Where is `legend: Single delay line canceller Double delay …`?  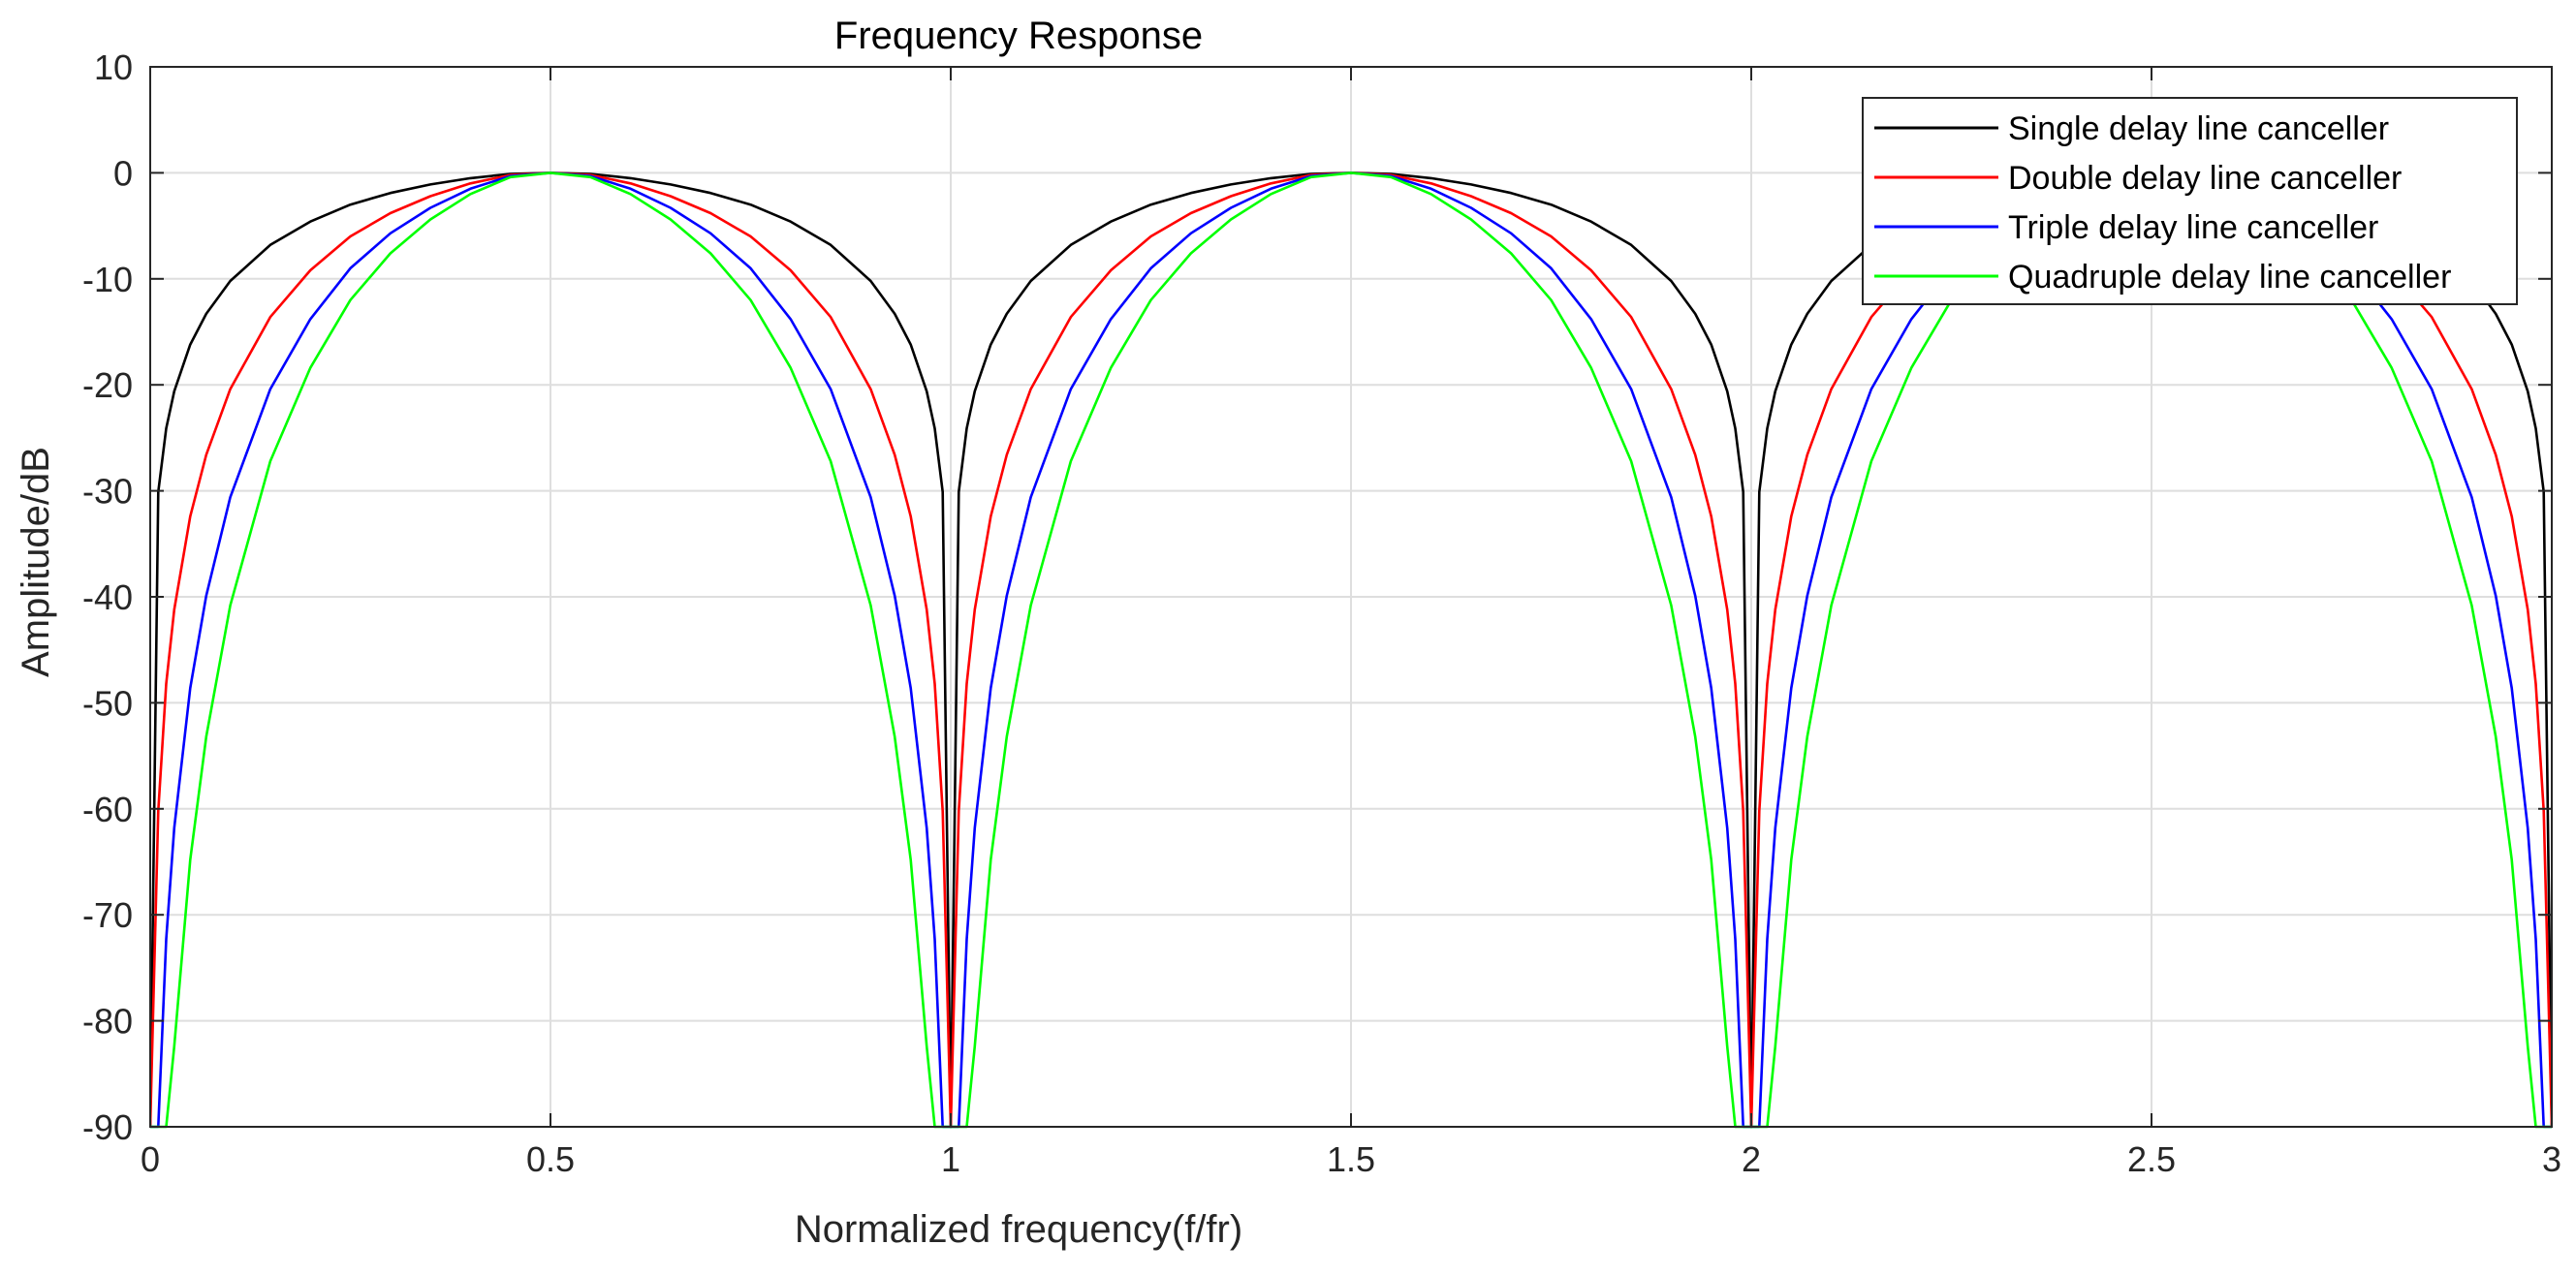 legend: Single delay line canceller Double delay … is located at coordinates (2190, 201).